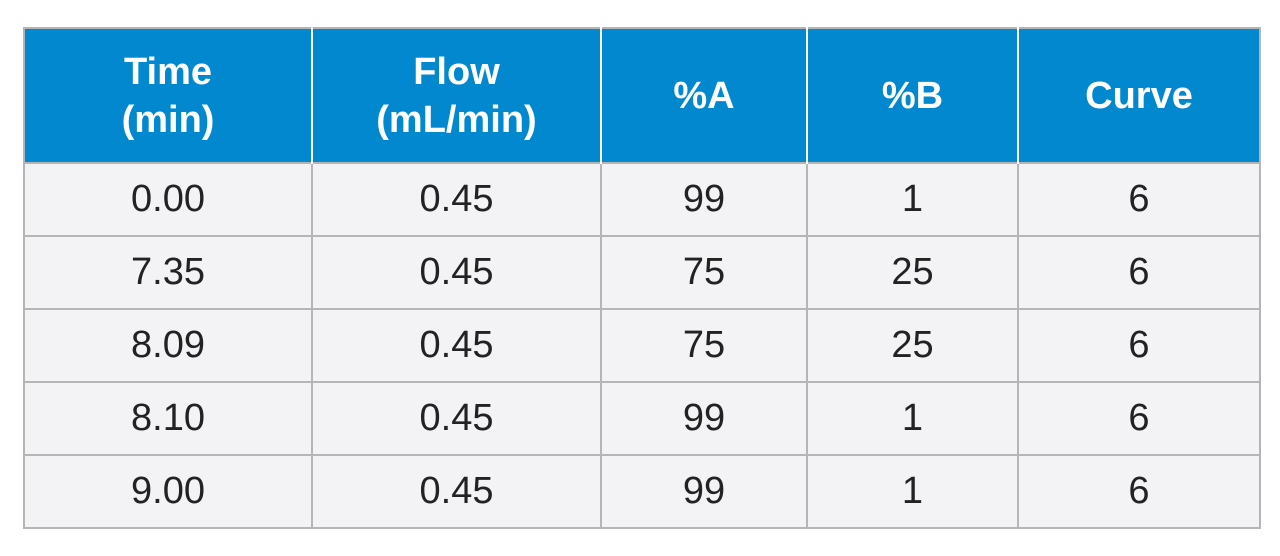 This screenshot has width=1280, height=556. What do you see at coordinates (168, 199) in the screenshot?
I see `cell-time: 0.00` at bounding box center [168, 199].